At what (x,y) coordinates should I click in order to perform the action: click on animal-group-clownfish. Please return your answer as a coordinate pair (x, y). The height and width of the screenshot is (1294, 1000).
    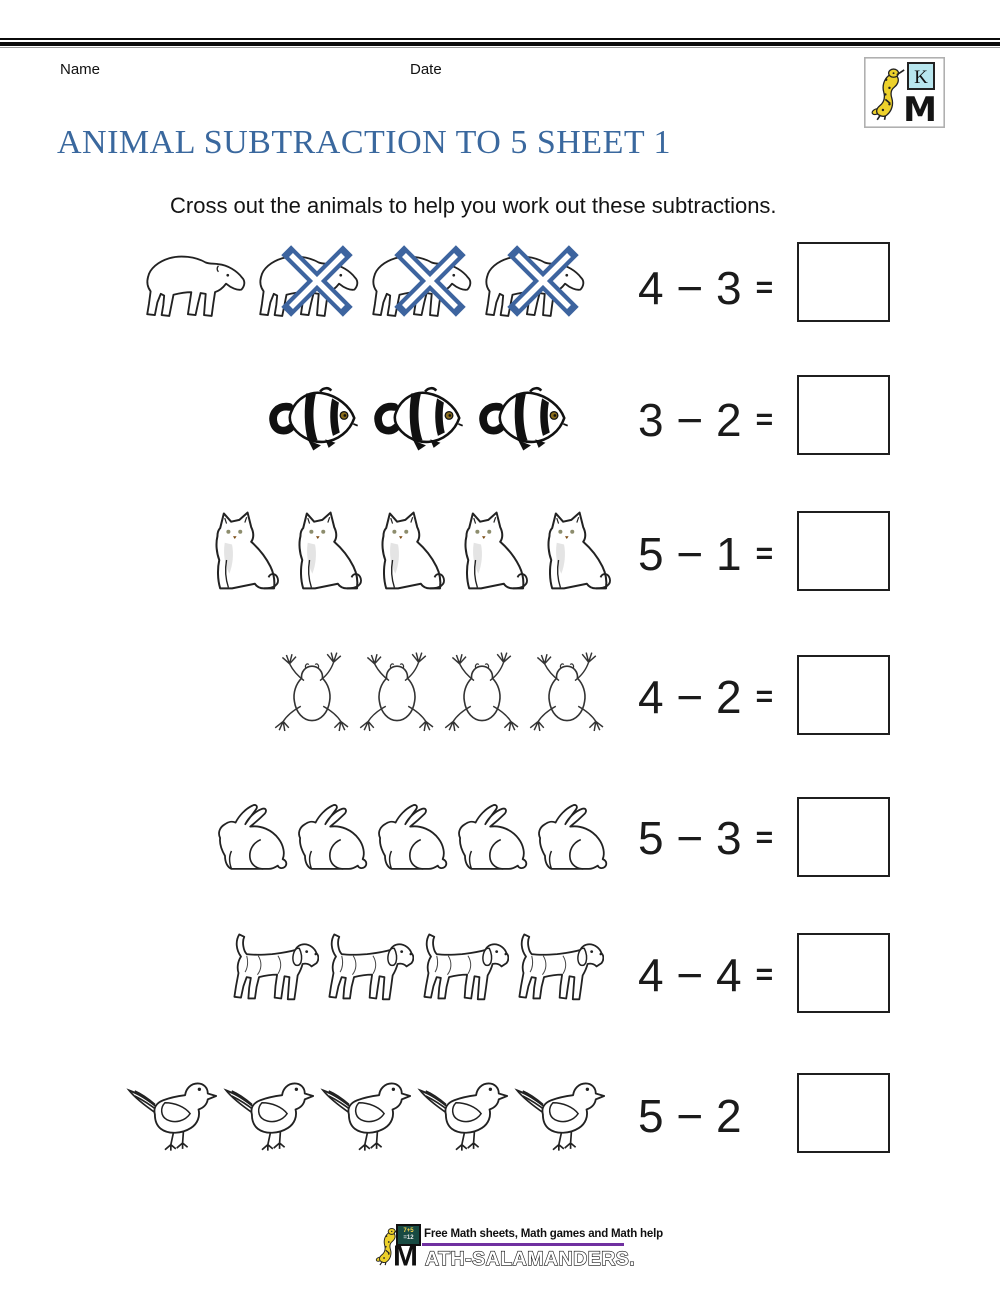
    Looking at the image, I should click on (420, 418).